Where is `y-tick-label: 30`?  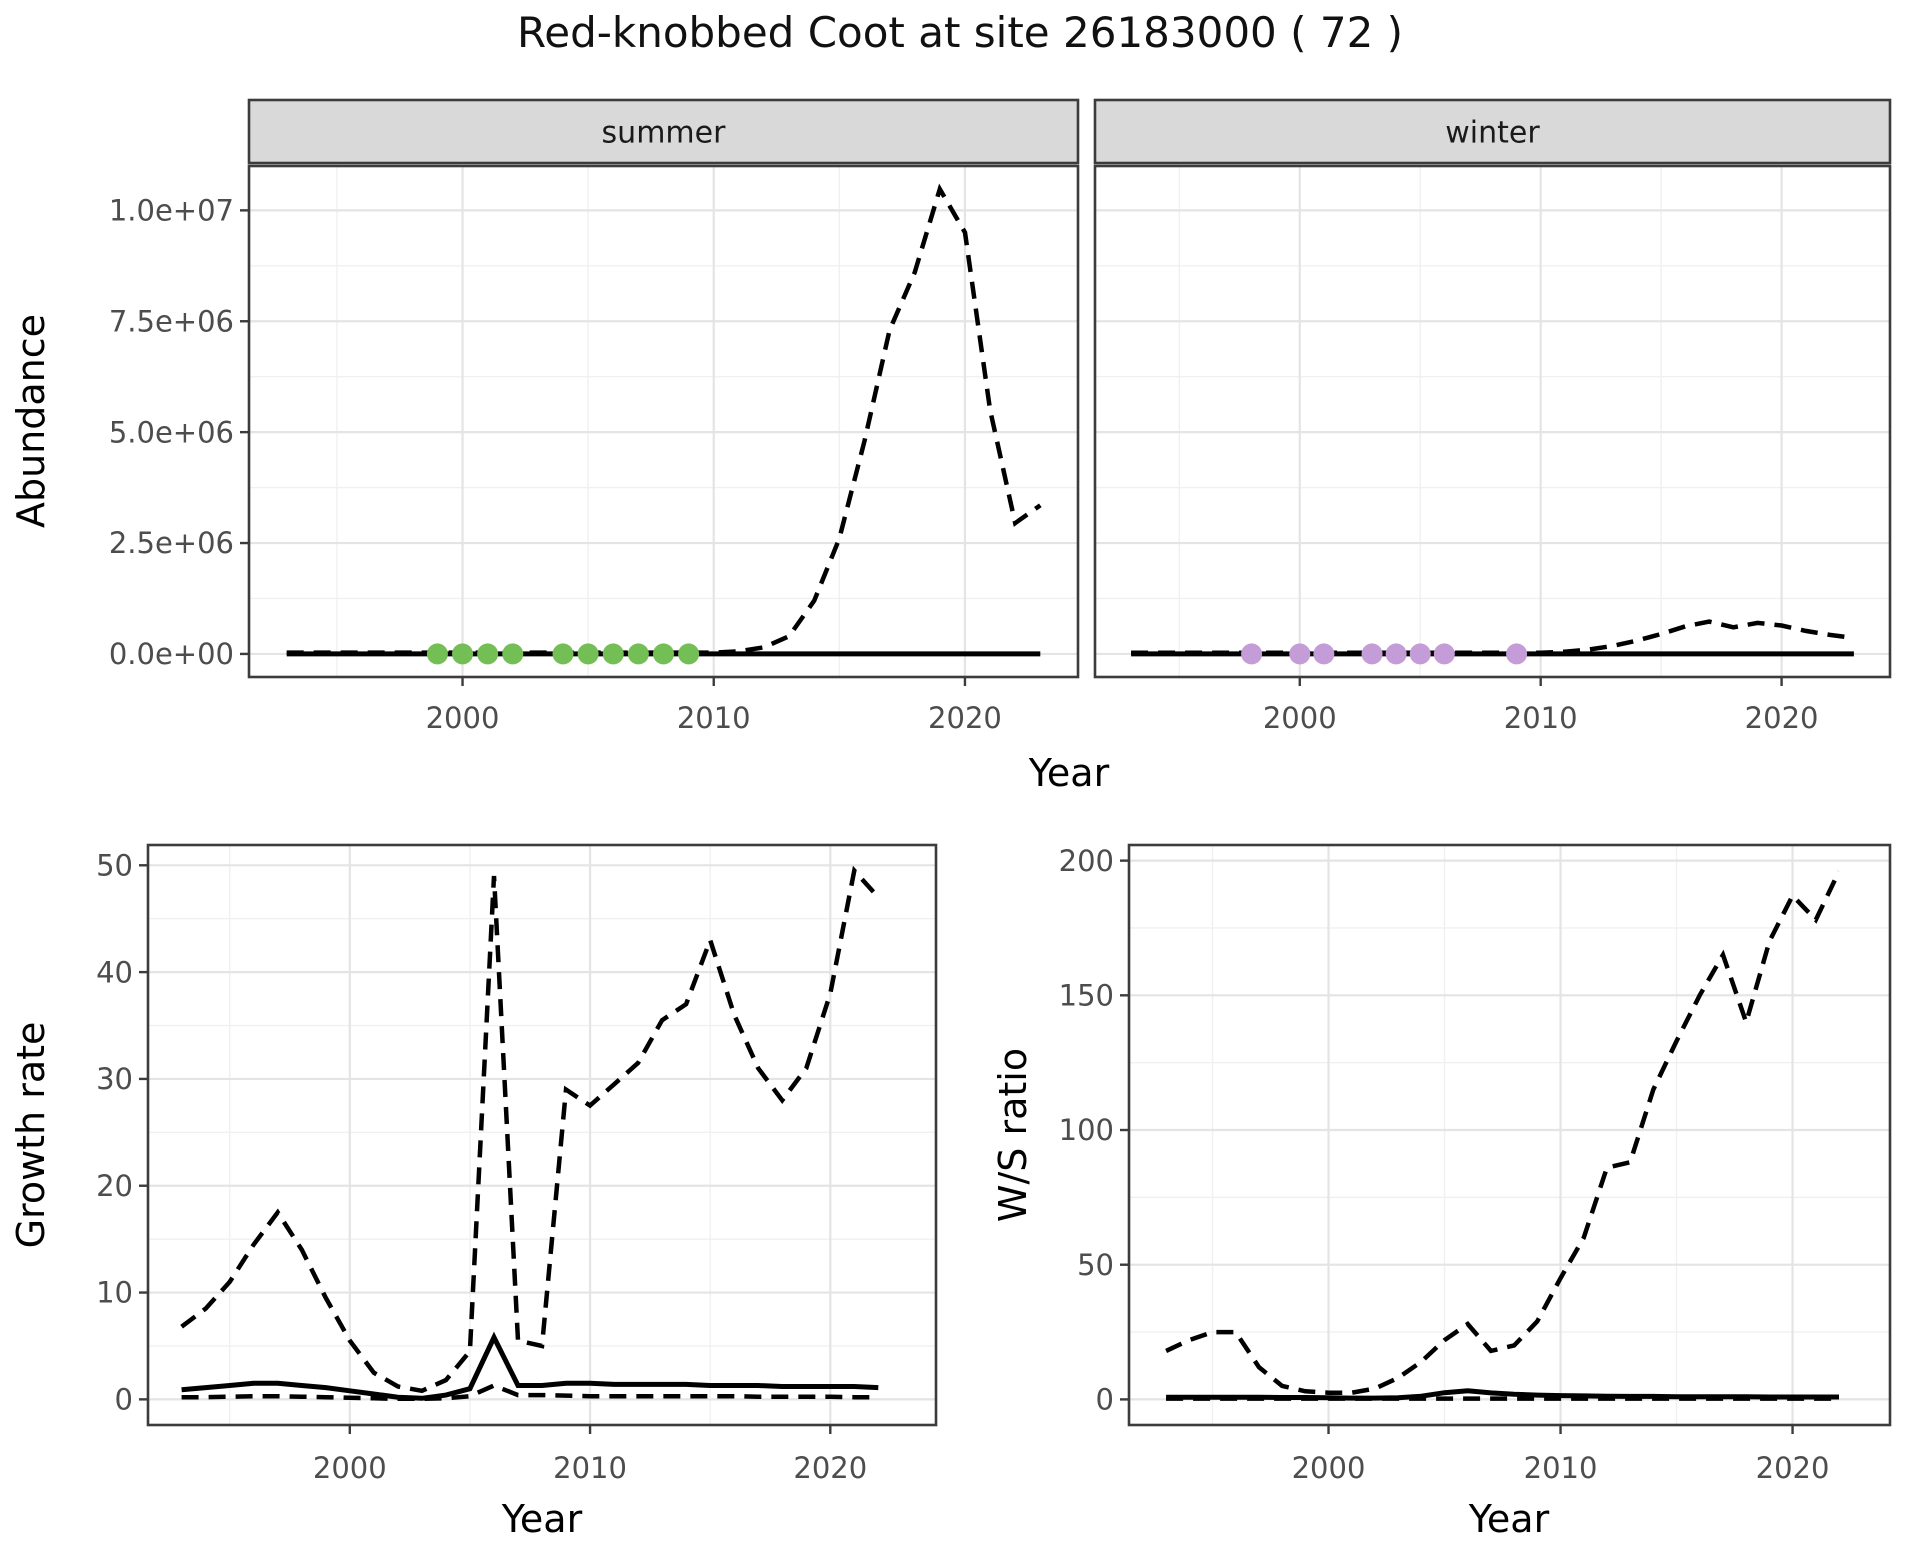 y-tick-label: 30 is located at coordinates (114, 1079).